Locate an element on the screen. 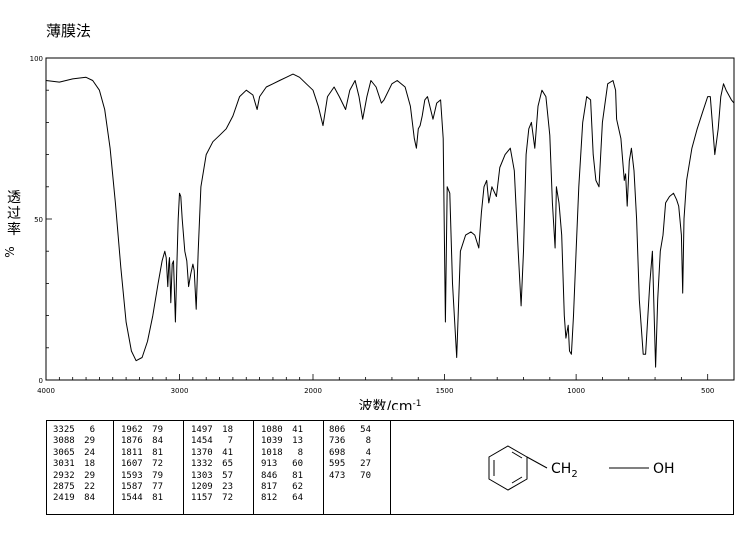 The height and width of the screenshot is (539, 748). peak-row: 1157 72 is located at coordinates (212, 498).